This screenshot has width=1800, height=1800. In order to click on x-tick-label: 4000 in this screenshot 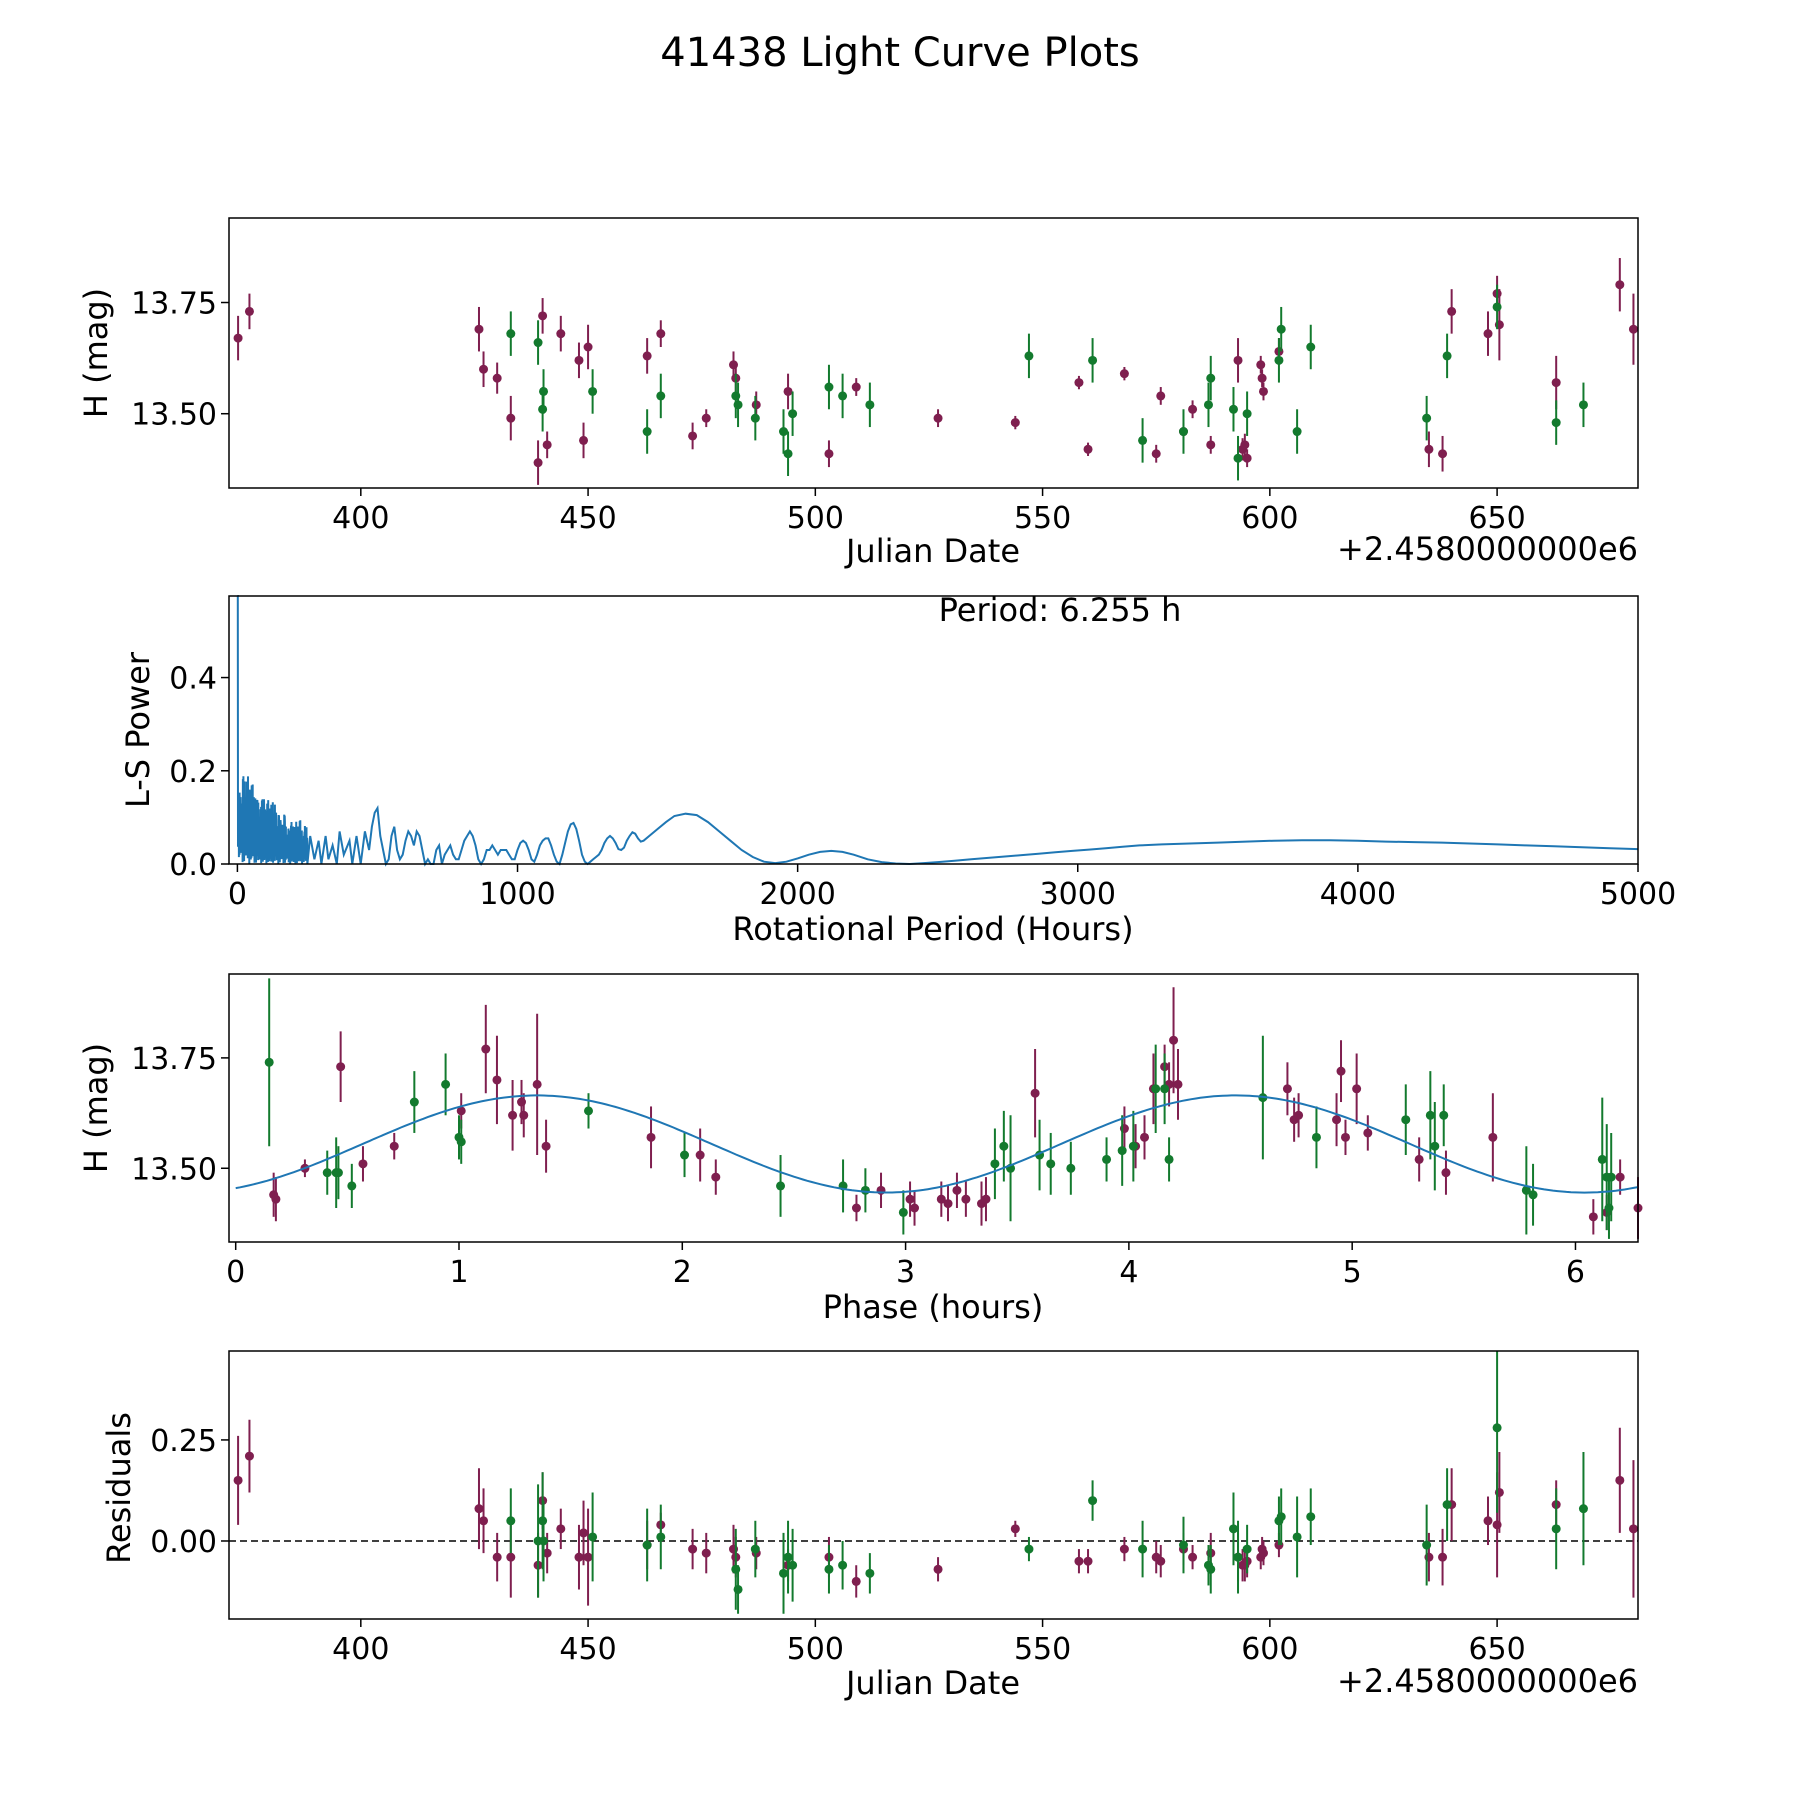, I will do `click(1358, 894)`.